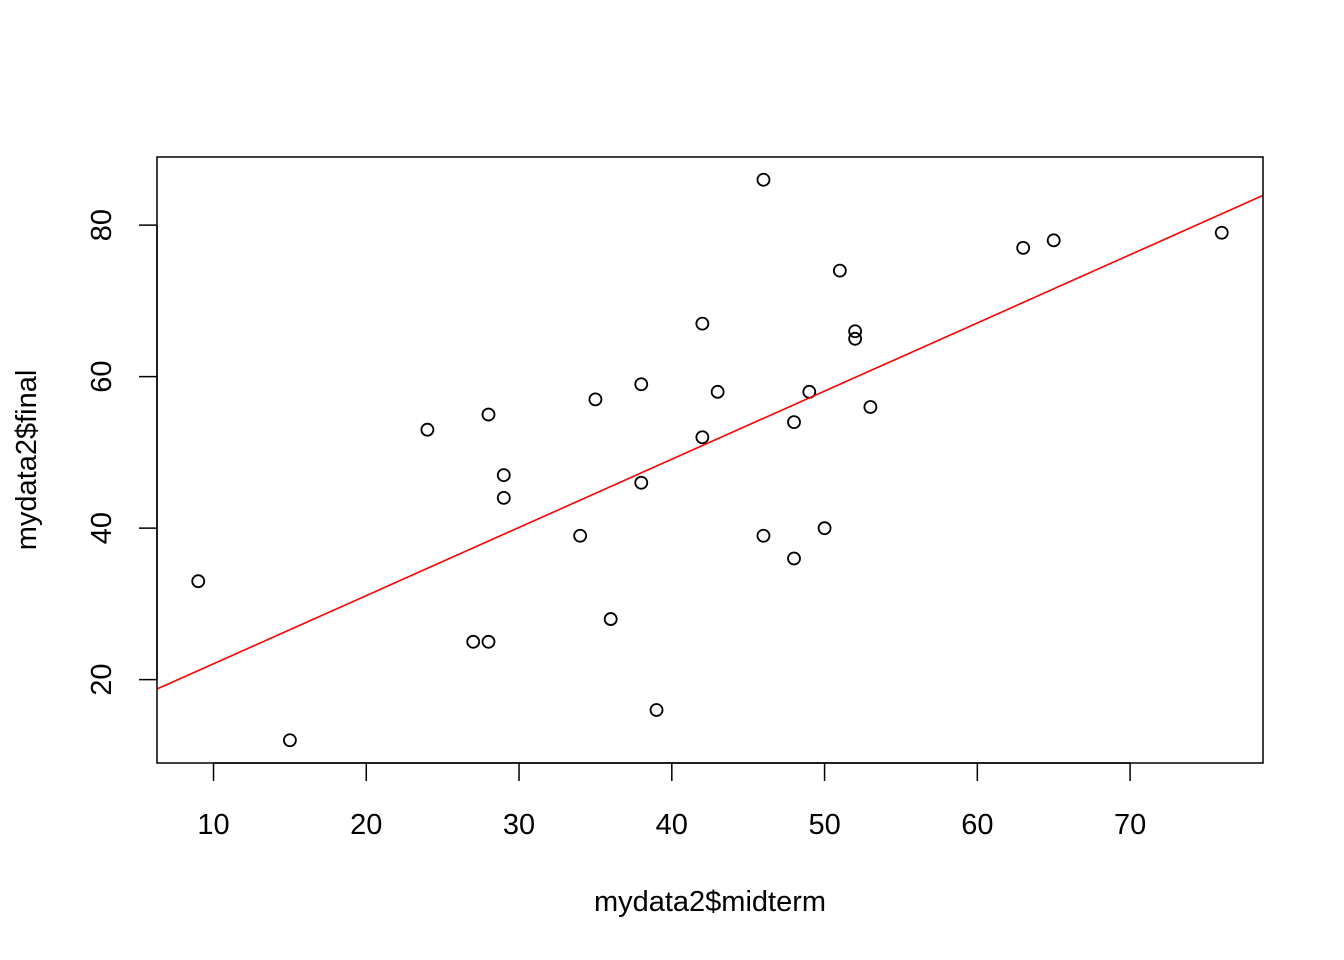  Describe the element at coordinates (824, 825) in the screenshot. I see `x-tick-label: 50` at that location.